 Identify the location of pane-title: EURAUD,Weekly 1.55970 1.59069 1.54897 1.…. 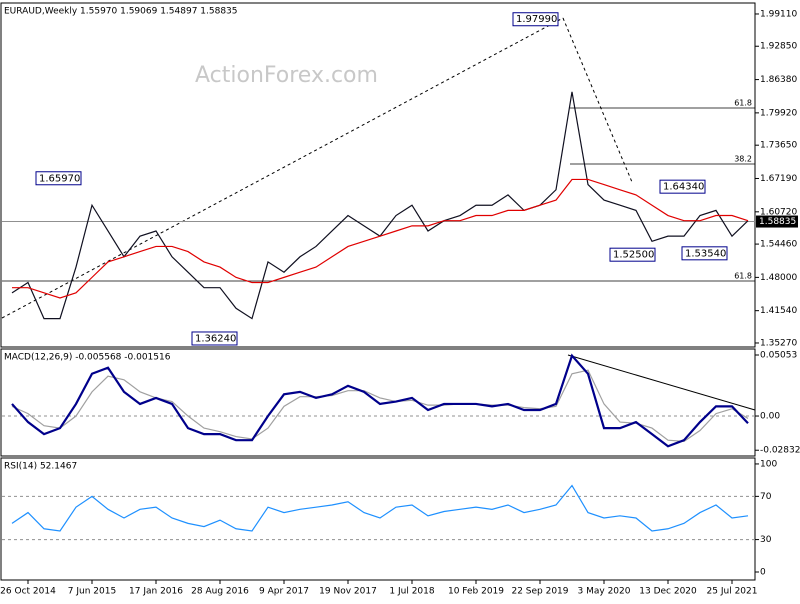
(121, 12).